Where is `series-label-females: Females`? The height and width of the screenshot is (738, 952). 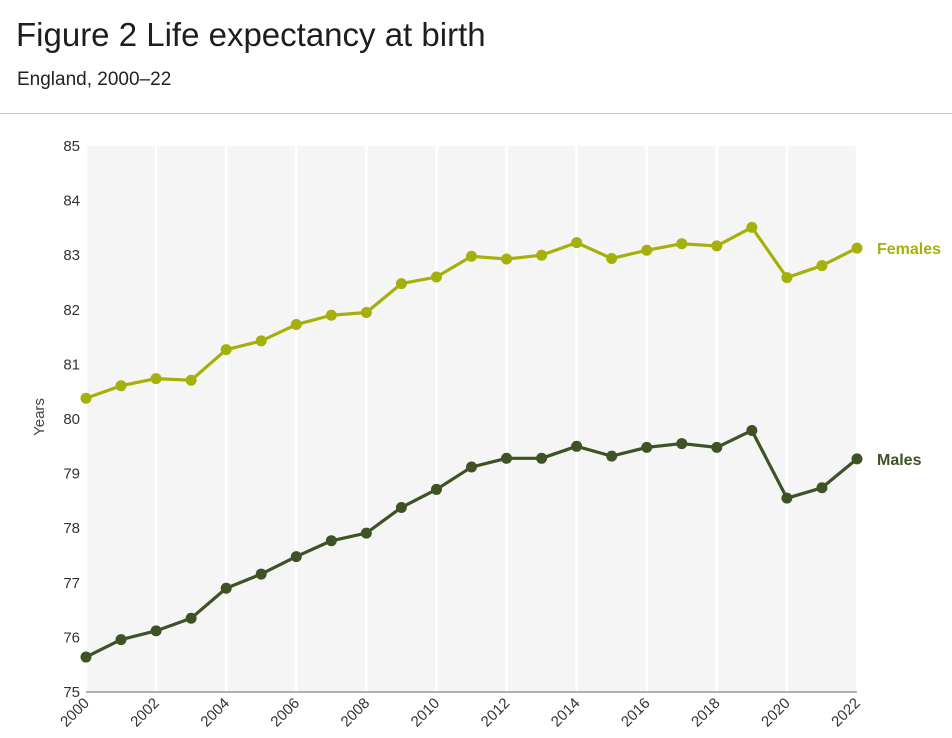
series-label-females: Females is located at coordinates (909, 249).